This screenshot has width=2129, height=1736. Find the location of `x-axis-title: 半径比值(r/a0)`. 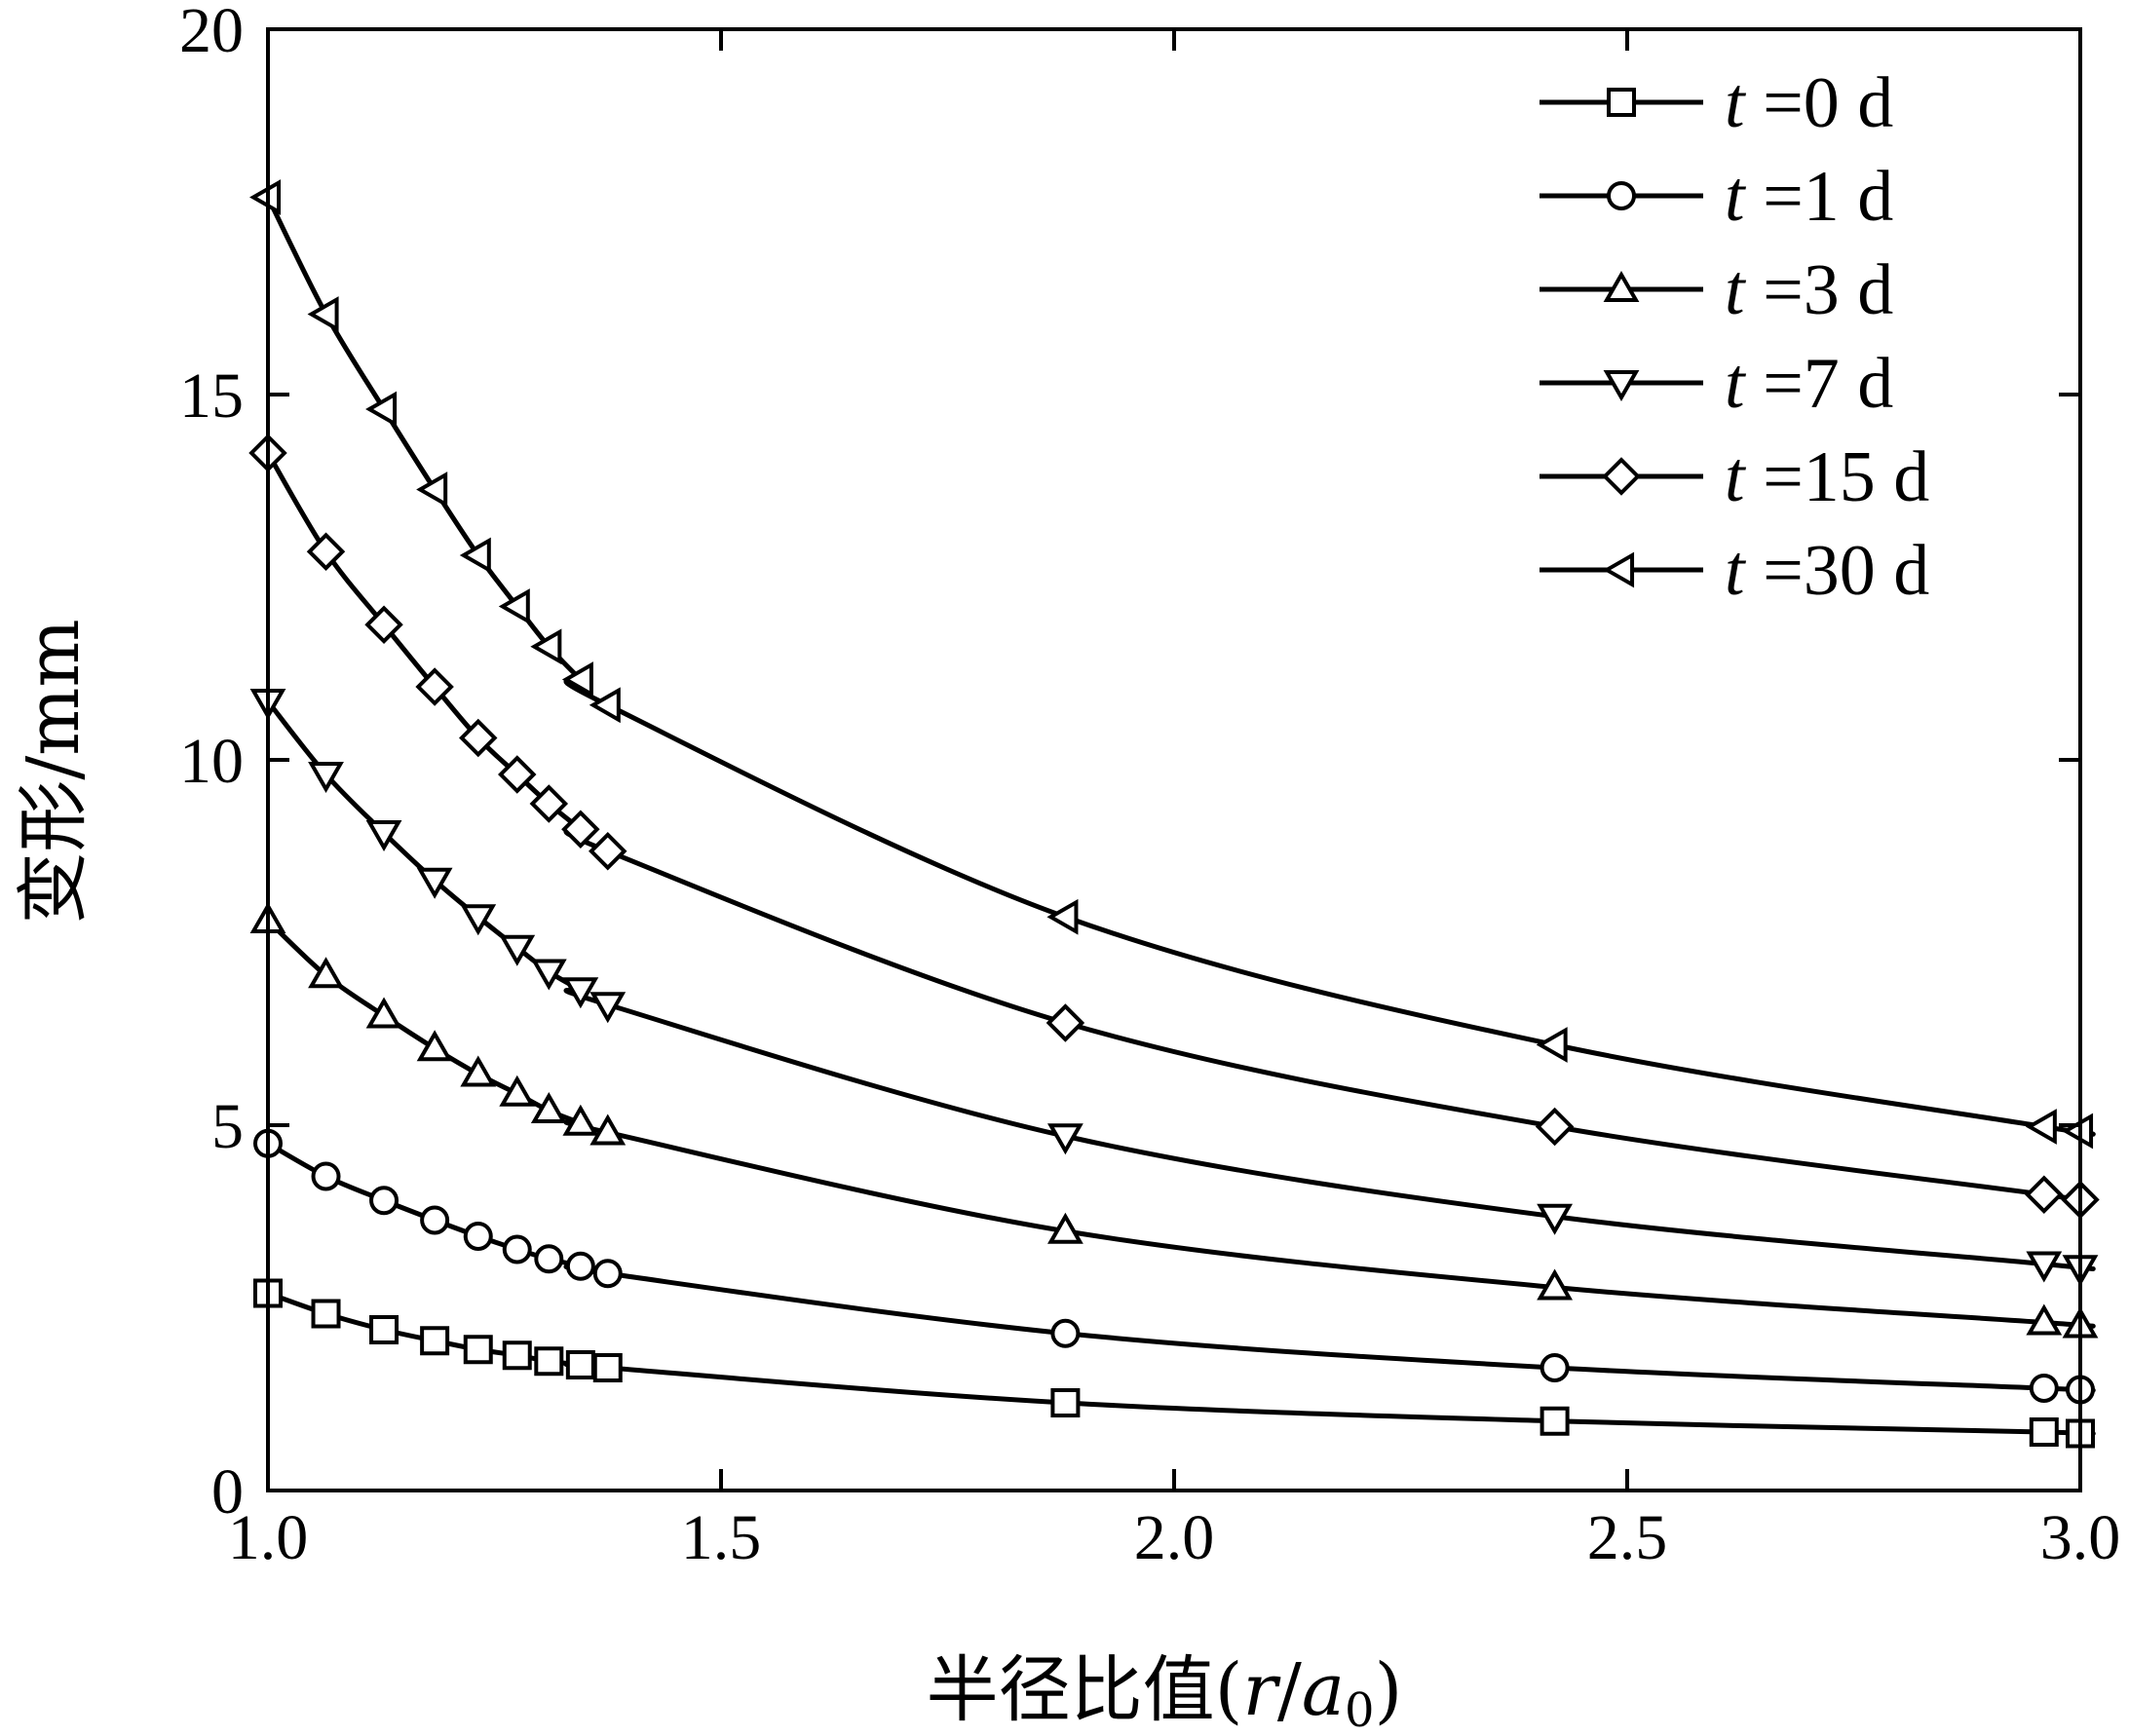

x-axis-title: 半径比值(r/a0) is located at coordinates (1165, 1692).